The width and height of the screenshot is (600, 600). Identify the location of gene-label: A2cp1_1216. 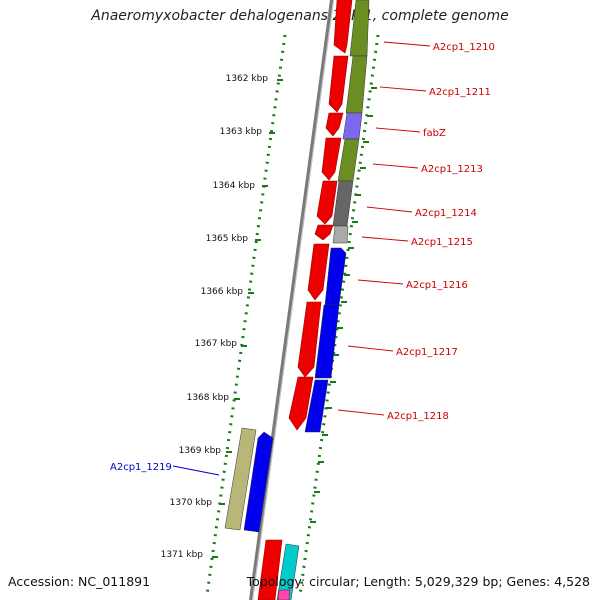
(437, 285).